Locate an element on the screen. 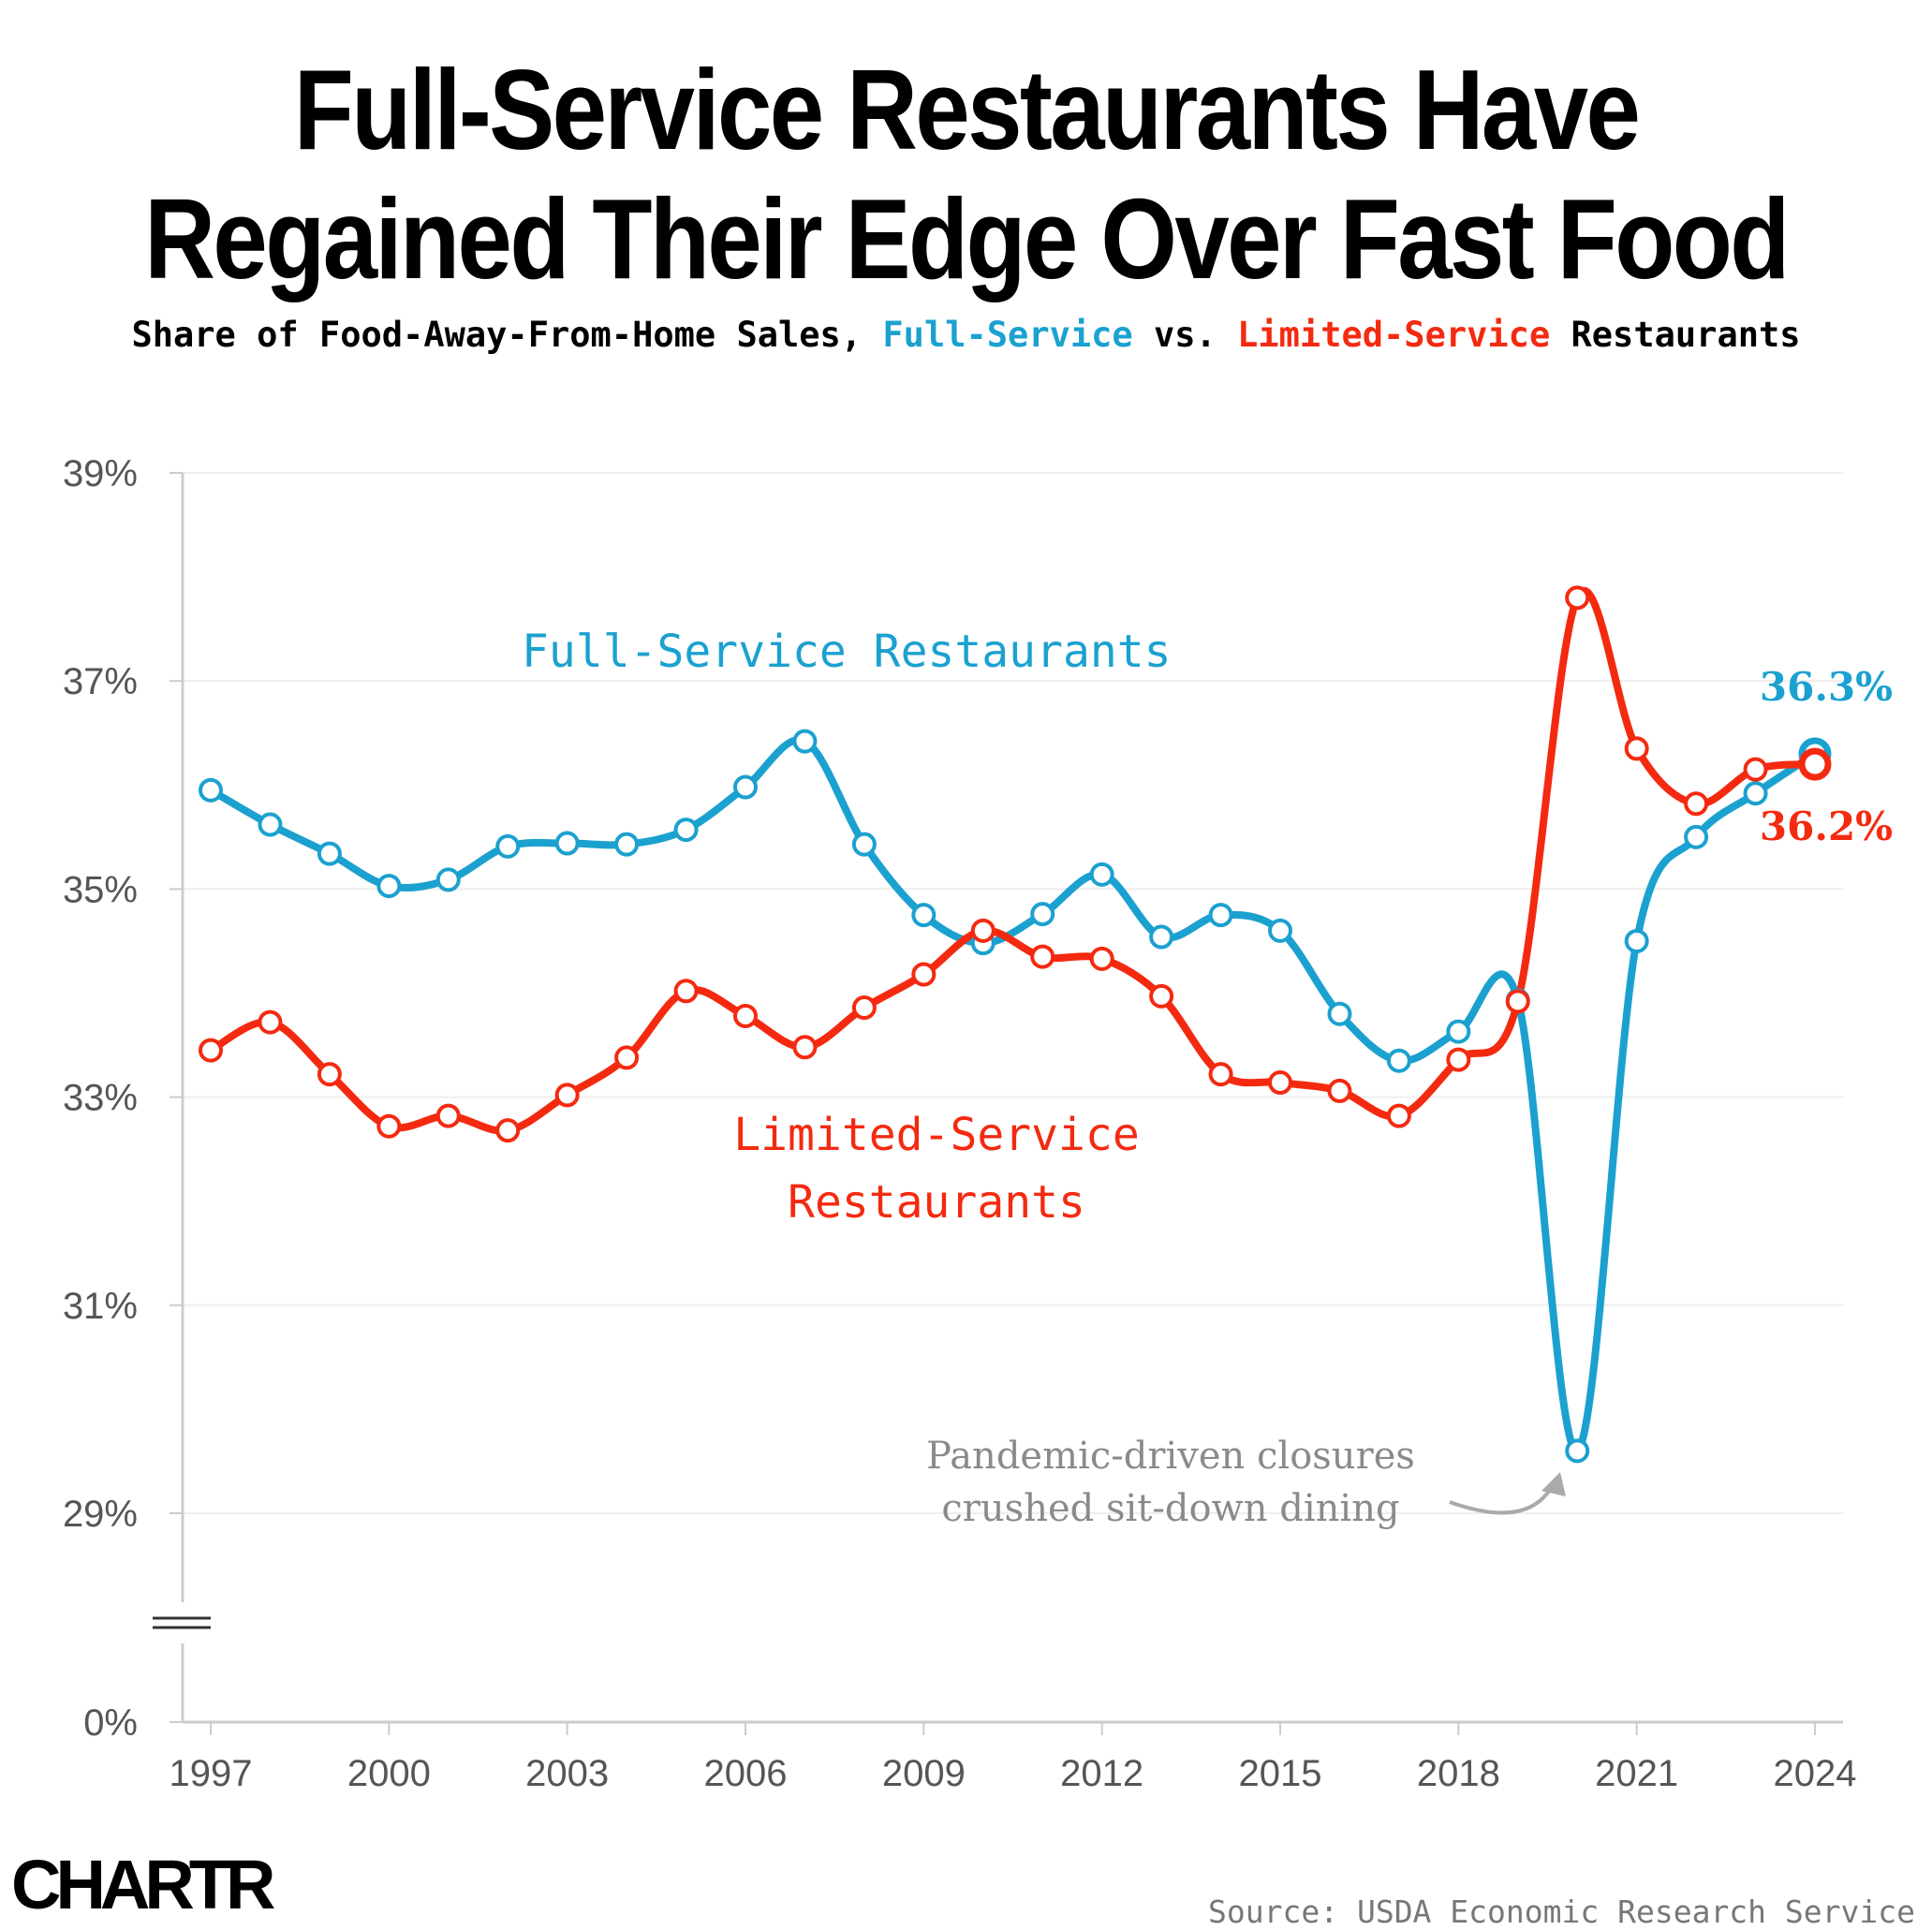 The width and height of the screenshot is (1932, 1930). chartr-logo: CHARTR is located at coordinates (143, 1884).